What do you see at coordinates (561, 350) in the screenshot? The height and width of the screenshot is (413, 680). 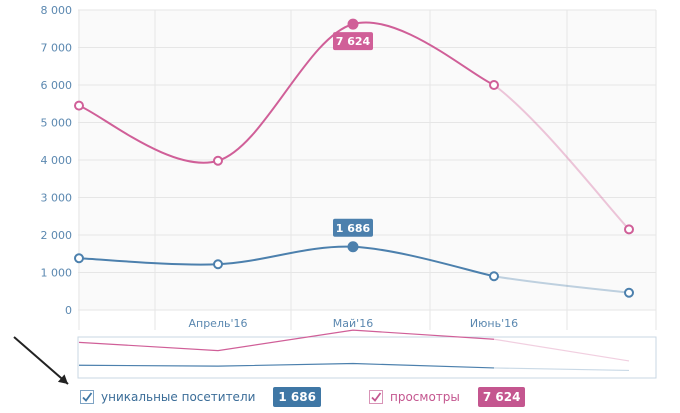 I see `views-navigator-line-partial` at bounding box center [561, 350].